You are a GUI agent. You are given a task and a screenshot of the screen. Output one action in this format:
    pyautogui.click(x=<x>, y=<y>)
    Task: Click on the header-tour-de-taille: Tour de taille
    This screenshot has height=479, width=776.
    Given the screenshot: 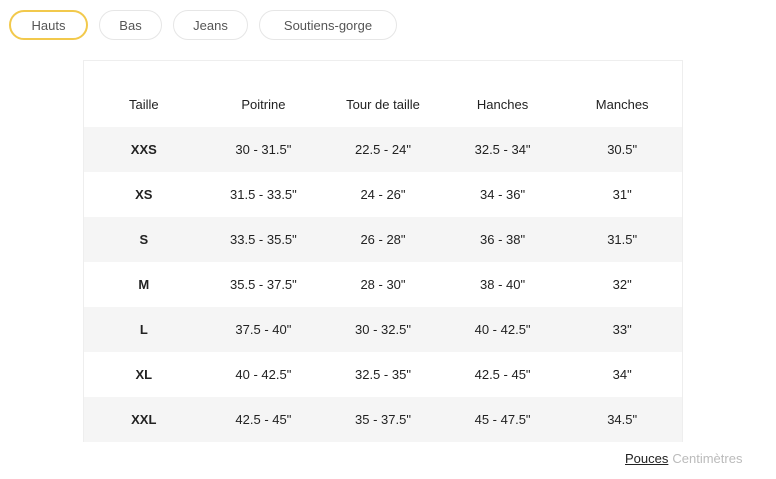 What is the action you would take?
    pyautogui.click(x=383, y=104)
    